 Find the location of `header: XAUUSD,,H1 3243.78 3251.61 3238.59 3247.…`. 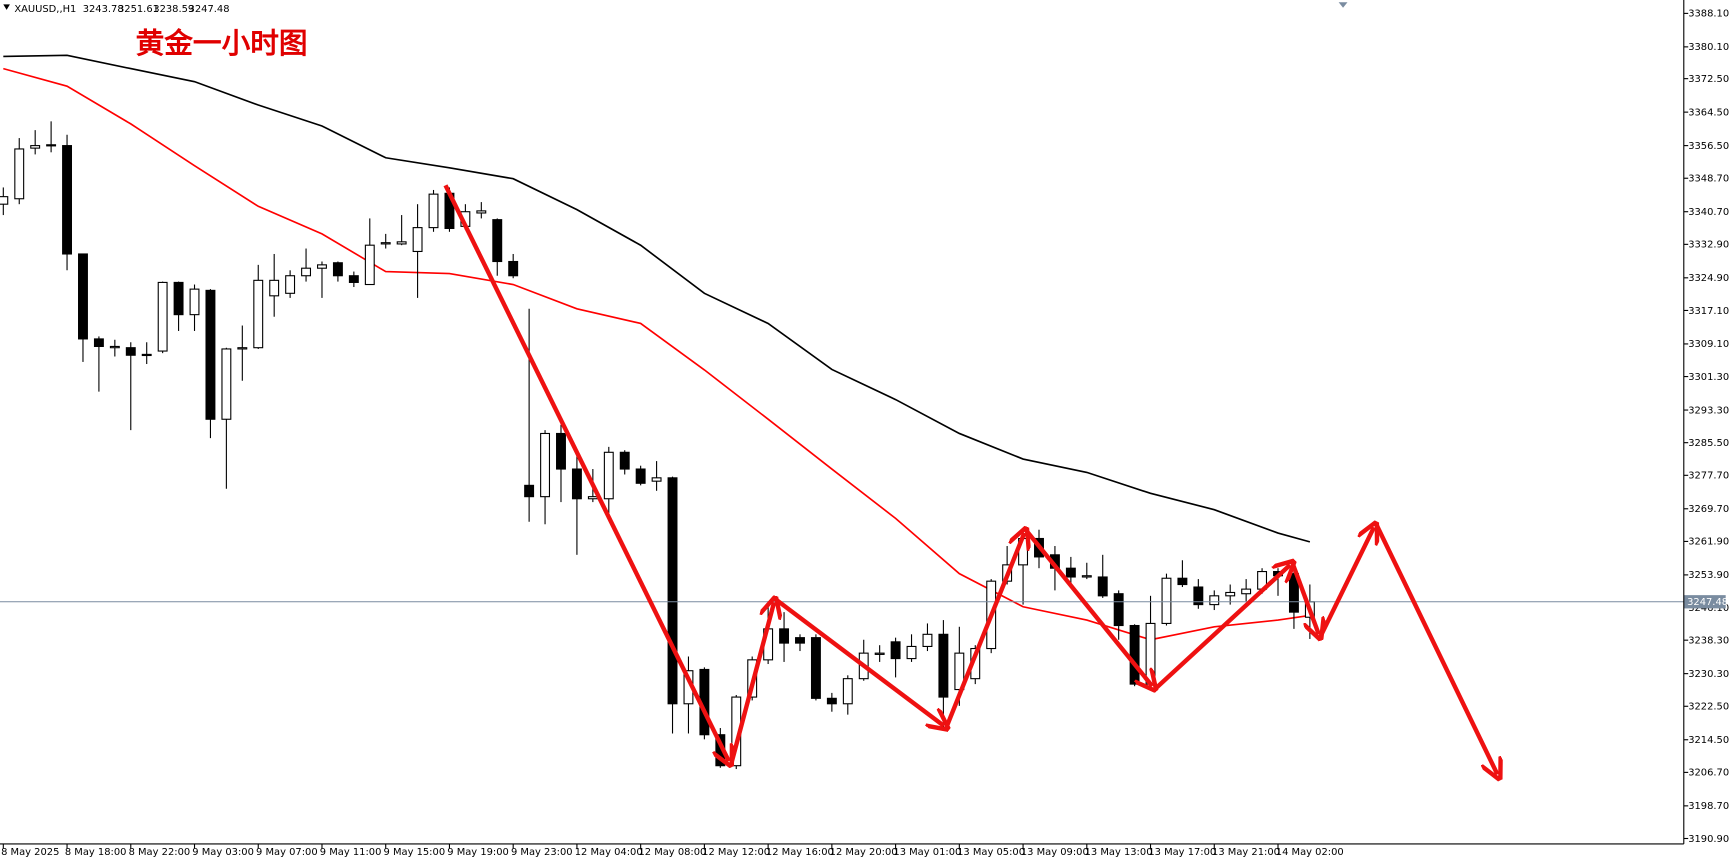

header: XAUUSD,,H1 3243.78 3251.61 3238.59 3247.… is located at coordinates (116, 9).